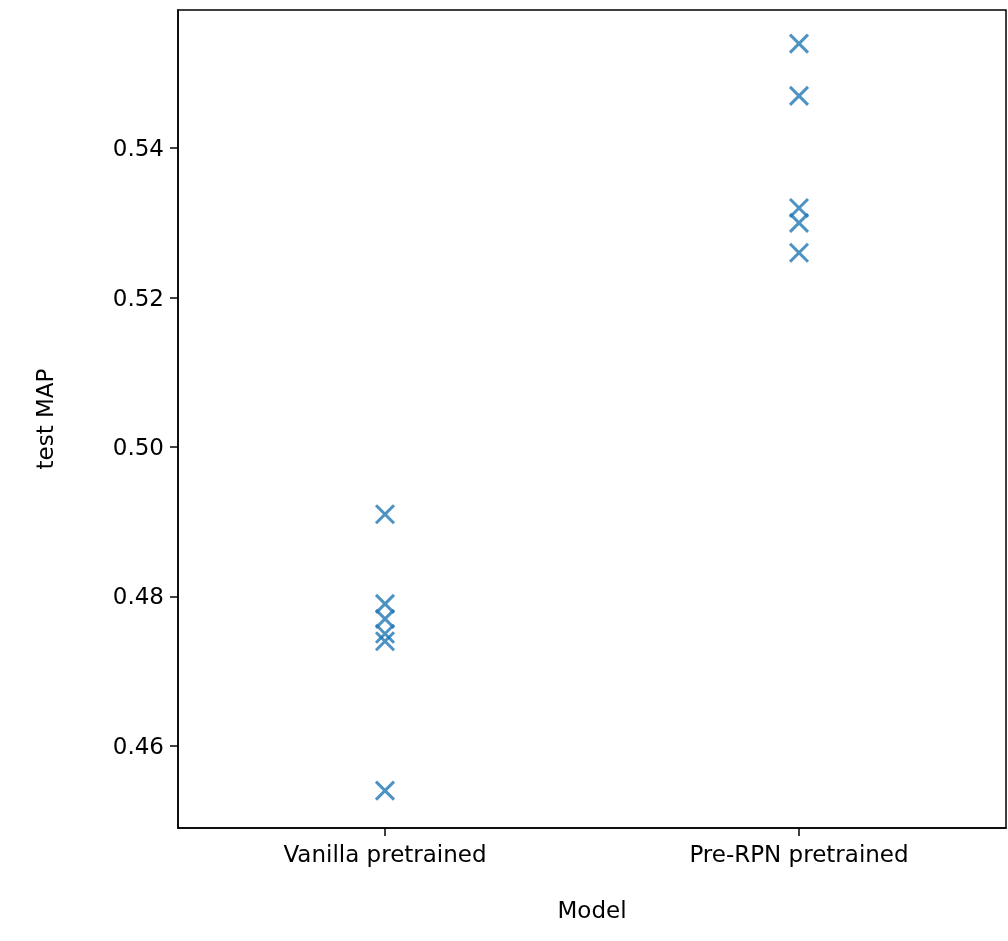 The width and height of the screenshot is (1008, 941). Describe the element at coordinates (138, 148) in the screenshot. I see `y-tick-label: 0.54` at that location.